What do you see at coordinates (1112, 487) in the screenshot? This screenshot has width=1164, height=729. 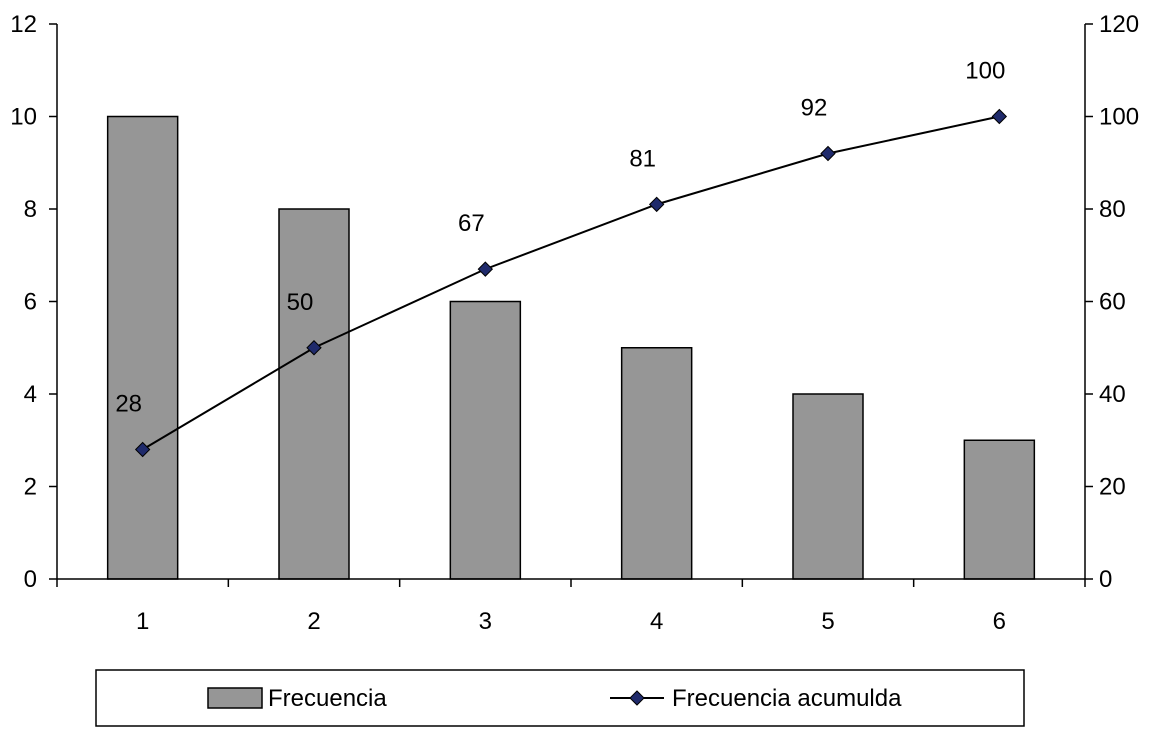 I see `right-axis-tick-label: 20` at bounding box center [1112, 487].